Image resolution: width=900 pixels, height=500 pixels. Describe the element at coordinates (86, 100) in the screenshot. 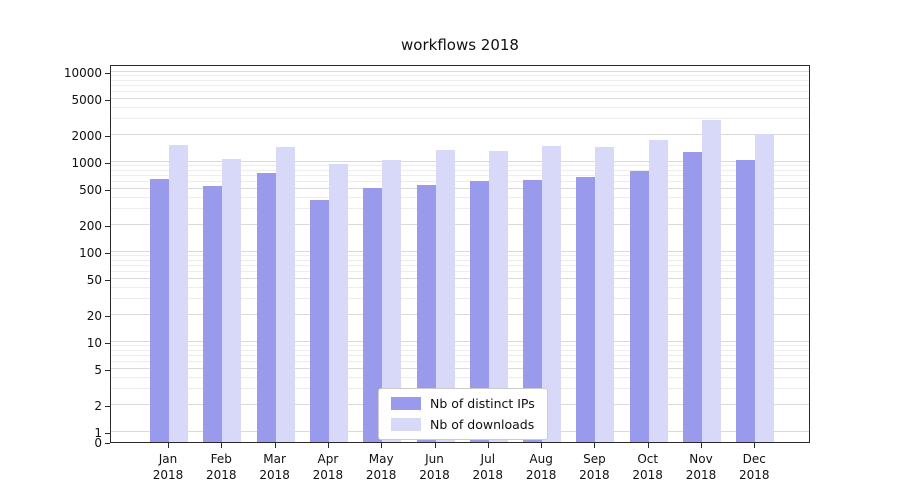

I see `y-tick-label: 5000` at that location.